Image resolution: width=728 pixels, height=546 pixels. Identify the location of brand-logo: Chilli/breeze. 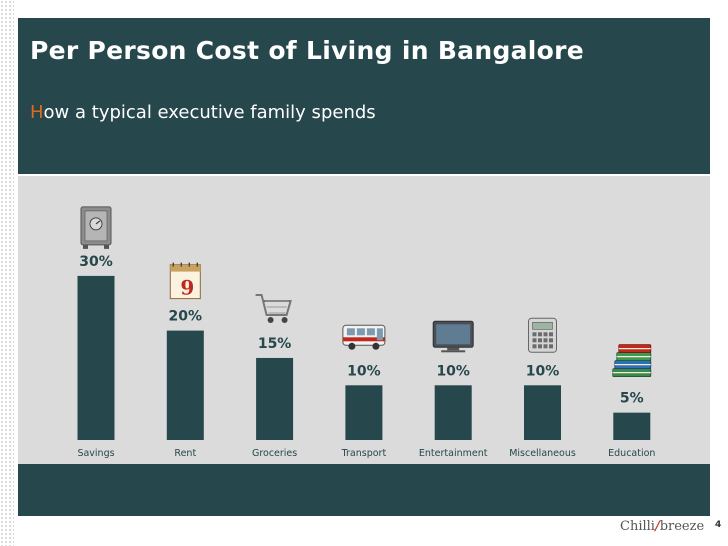
(662, 526).